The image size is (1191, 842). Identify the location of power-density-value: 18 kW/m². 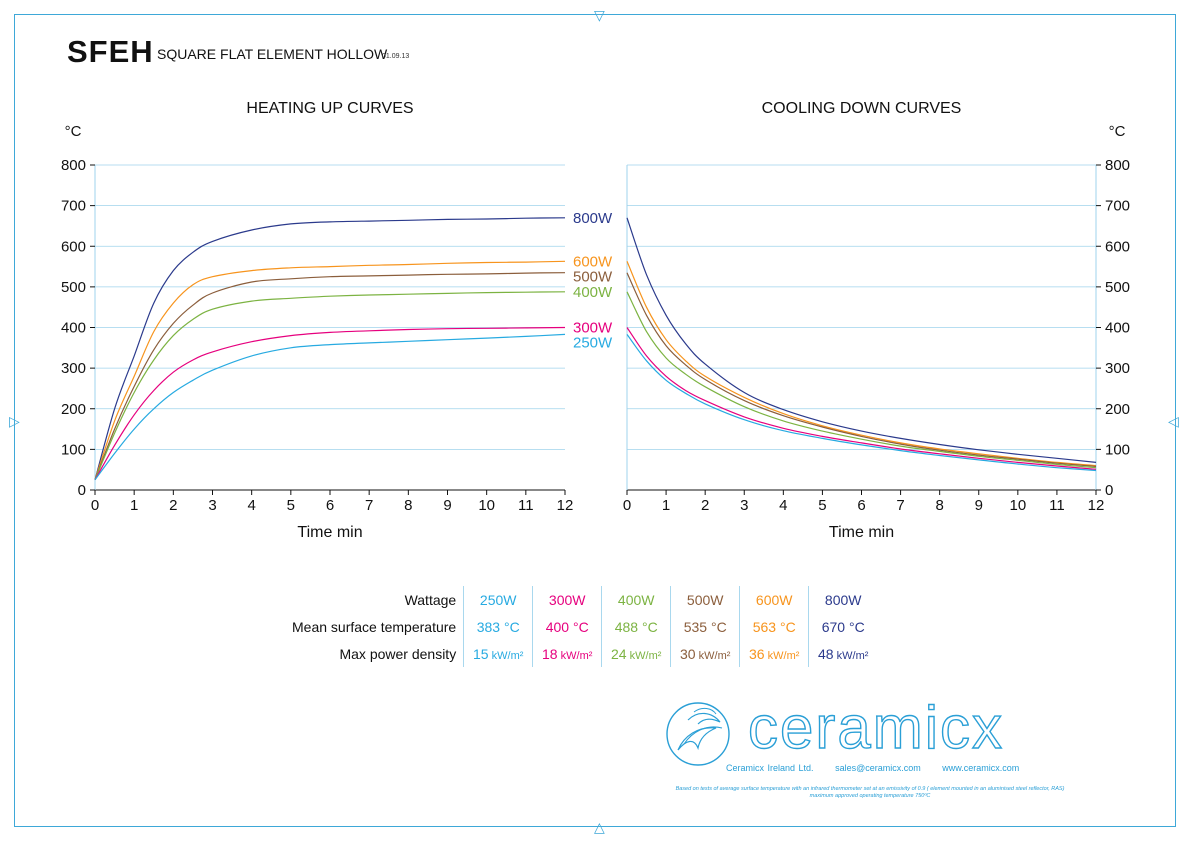
(567, 653).